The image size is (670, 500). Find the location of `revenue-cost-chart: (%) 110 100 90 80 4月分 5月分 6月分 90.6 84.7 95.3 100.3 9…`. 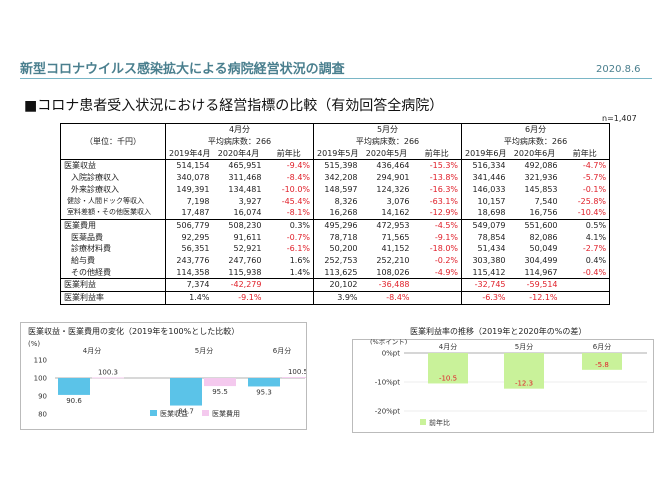

revenue-cost-chart: (%) 110 100 90 80 4月分 5月分 6月分 90.6 84.7 95.3 100.3 9… is located at coordinates (167, 379).